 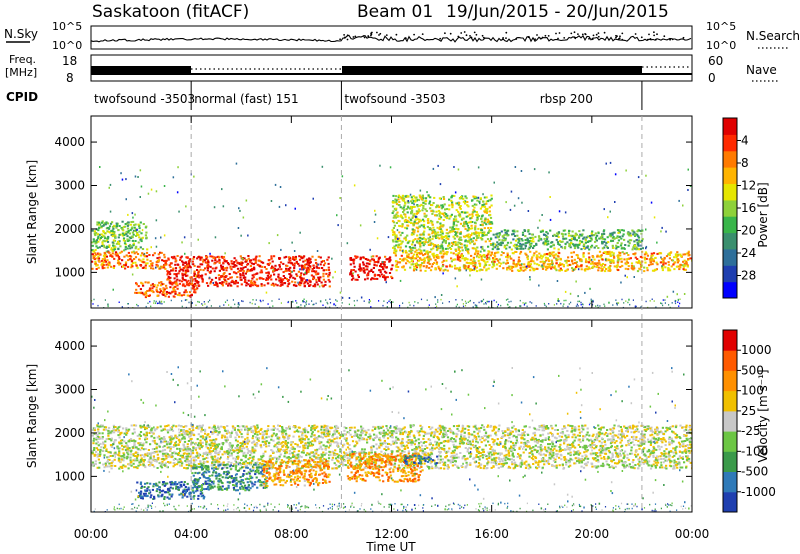 I want to click on nave-label: Nave, so click(x=761, y=70).